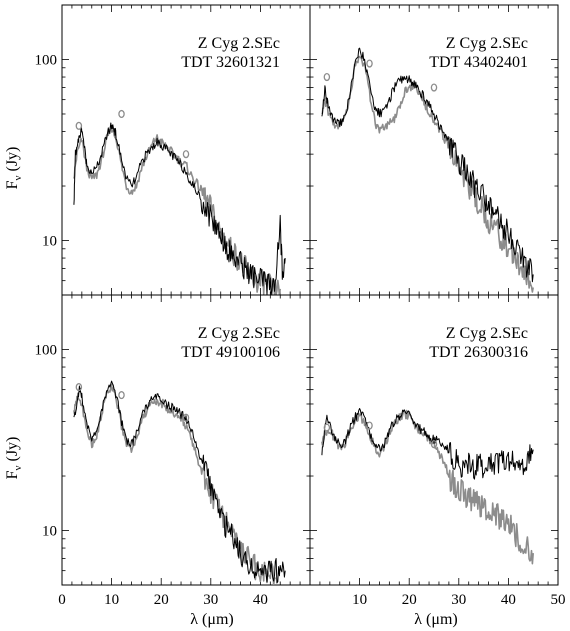 This screenshot has width=570, height=631. I want to click on panel-label-line2: TDT 49100106, so click(230, 352).